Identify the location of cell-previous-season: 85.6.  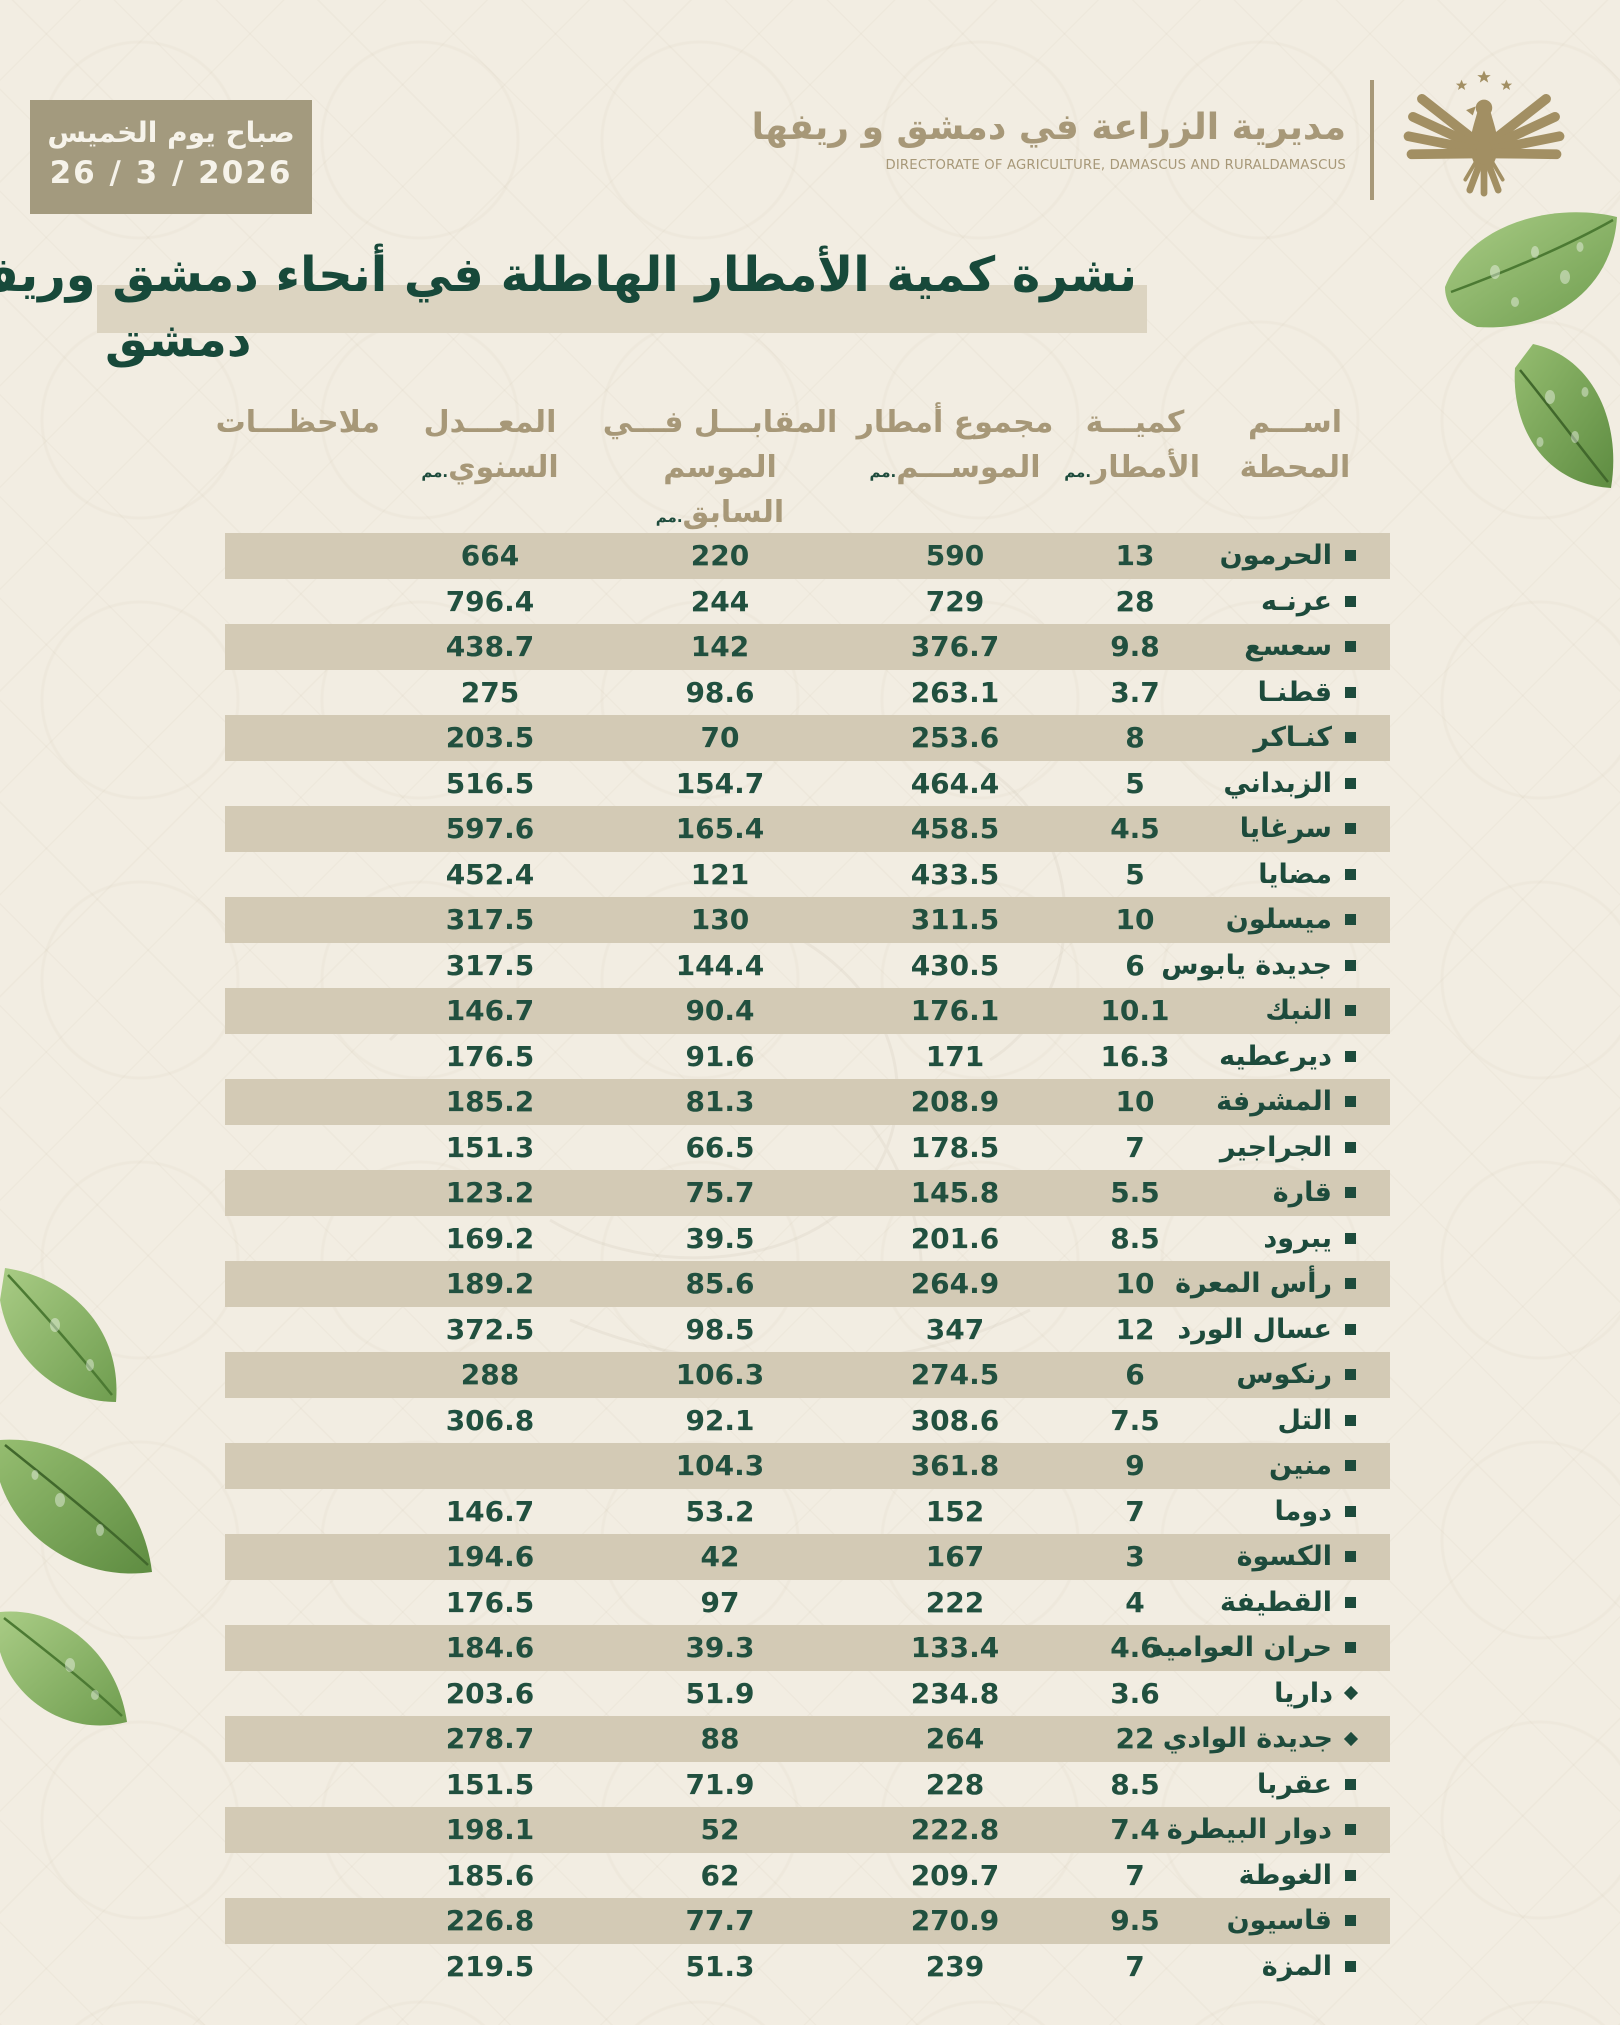
(720, 1284).